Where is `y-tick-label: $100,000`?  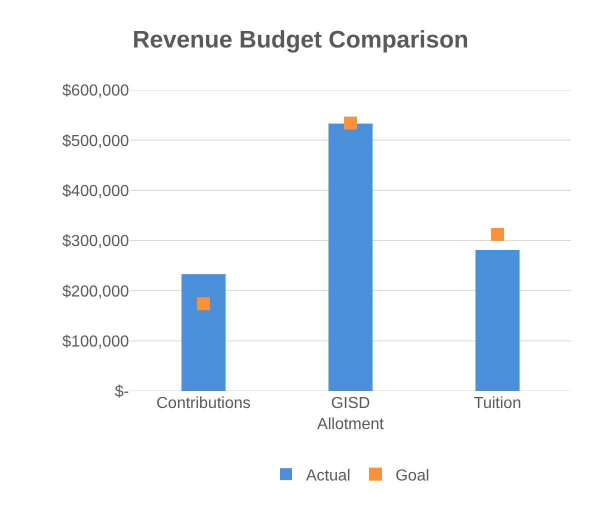
y-tick-label: $100,000 is located at coordinates (96, 341).